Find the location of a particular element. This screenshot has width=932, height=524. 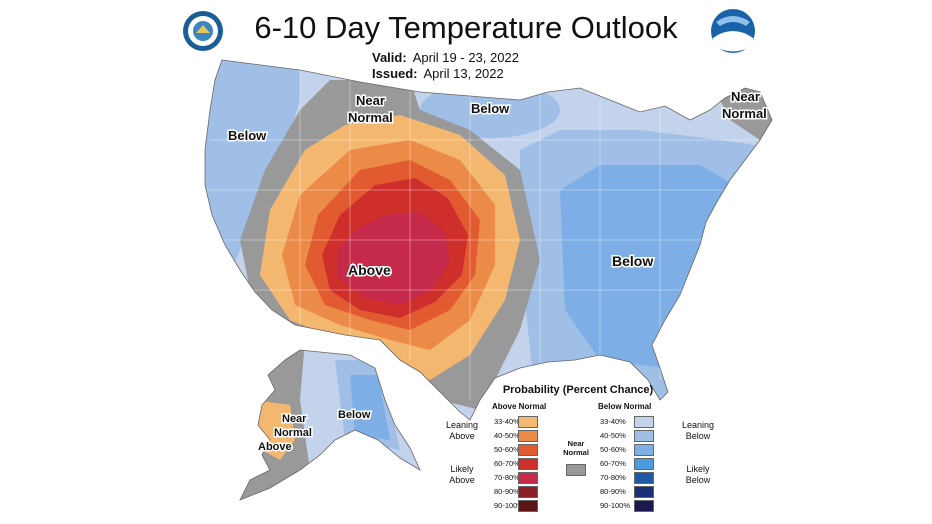

legend-leaning-above: Leaning Above is located at coordinates (462, 430).